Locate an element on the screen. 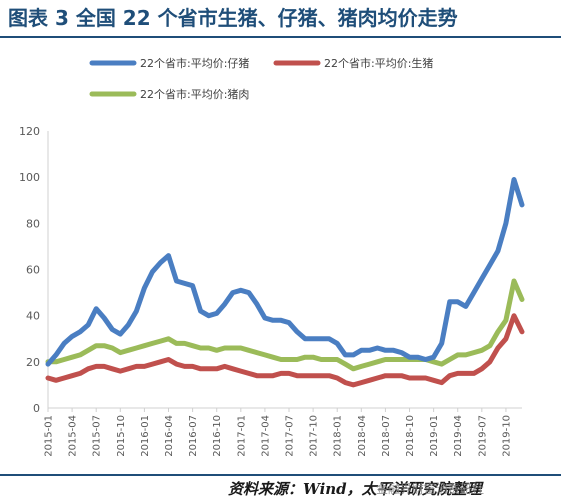 This screenshot has width=561, height=502. title-divider is located at coordinates (280, 37).